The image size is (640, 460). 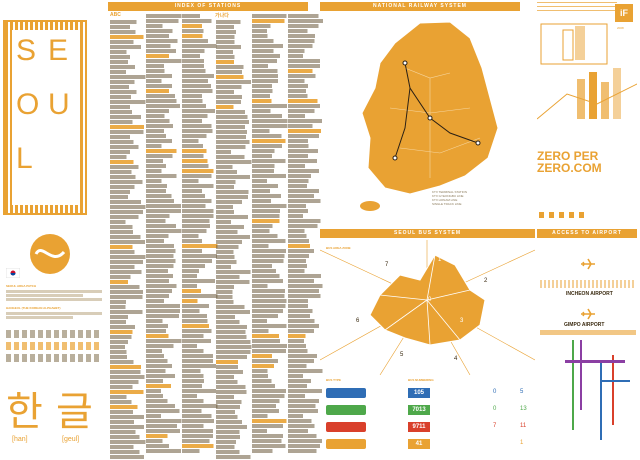 I want to click on zone-0: 0, so click(x=430, y=300).